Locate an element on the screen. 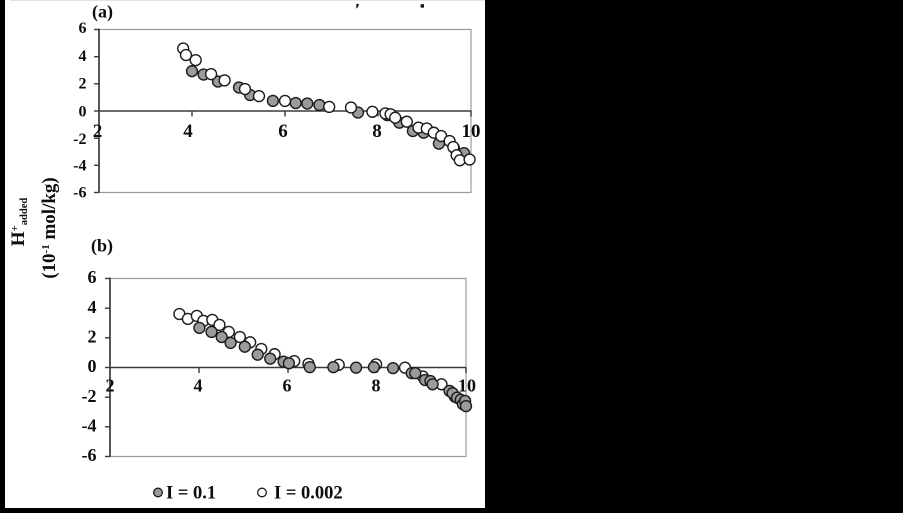 The height and width of the screenshot is (513, 903). svg-text: (a) is located at coordinates (102, 12).